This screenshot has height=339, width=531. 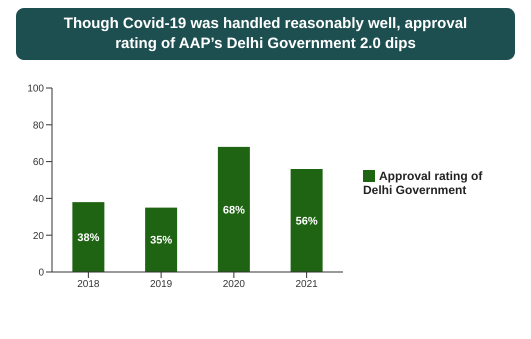 I want to click on y-tick-label: 100, so click(x=35, y=89).